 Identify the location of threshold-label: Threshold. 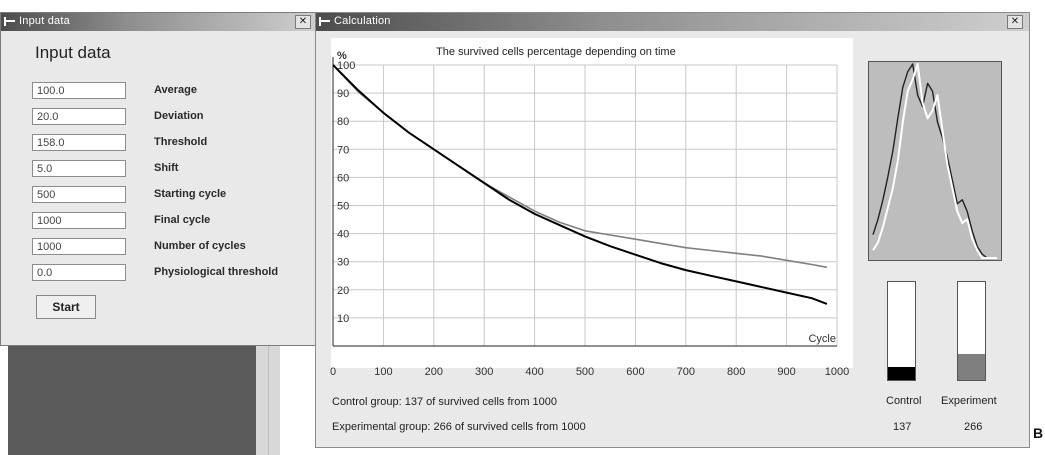
(181, 142).